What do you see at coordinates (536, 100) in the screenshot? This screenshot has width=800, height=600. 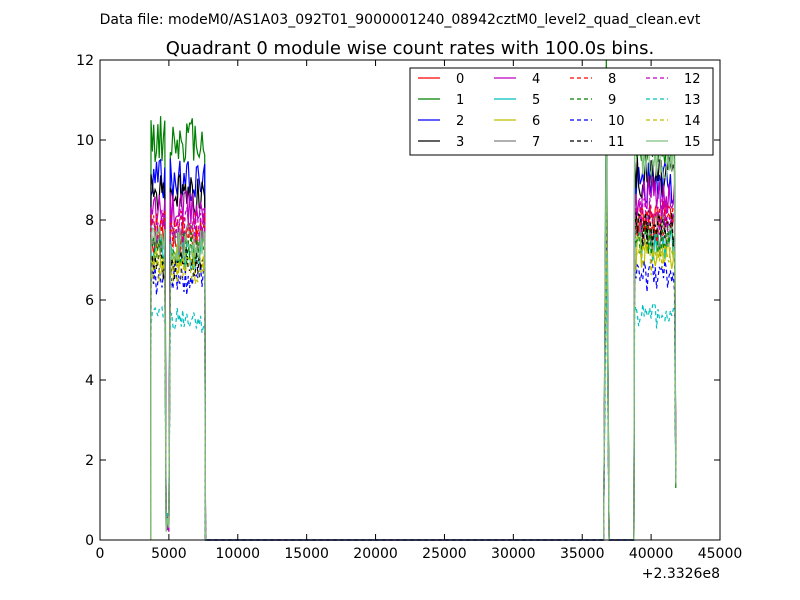 I see `legend-label-5: 5` at bounding box center [536, 100].